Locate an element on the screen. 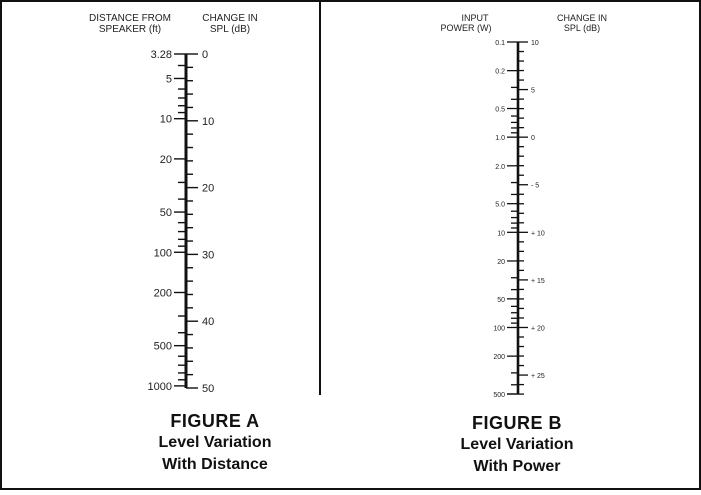 The height and width of the screenshot is (495, 701). fig-a-left-label: 100 is located at coordinates (163, 253).